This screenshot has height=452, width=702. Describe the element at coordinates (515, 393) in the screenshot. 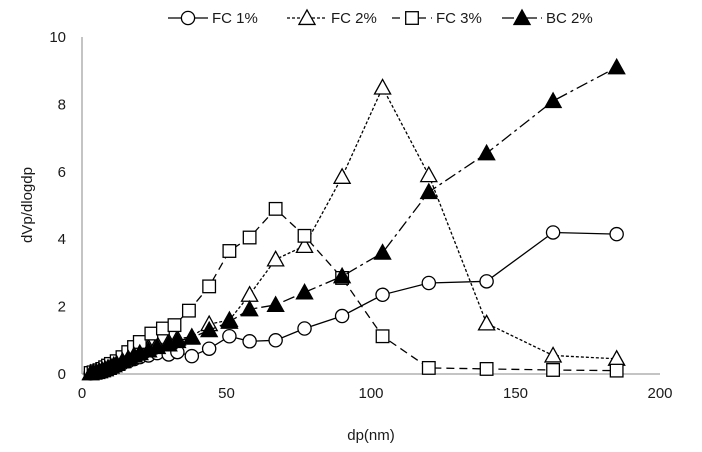

I see `x-tick-label: 150` at that location.